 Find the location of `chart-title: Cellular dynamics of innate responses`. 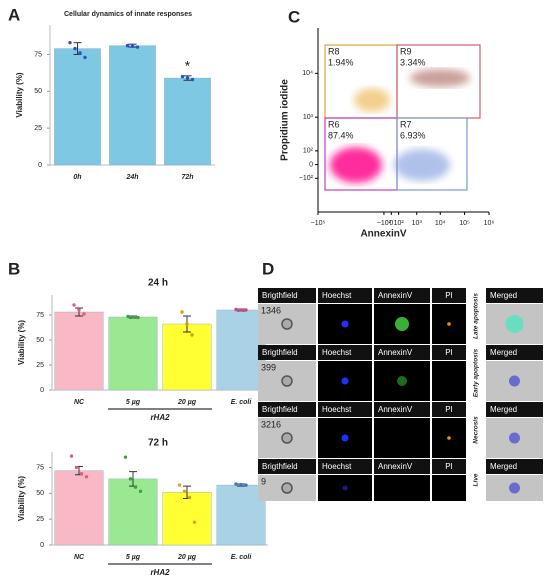

chart-title: Cellular dynamics of innate responses is located at coordinates (128, 14).